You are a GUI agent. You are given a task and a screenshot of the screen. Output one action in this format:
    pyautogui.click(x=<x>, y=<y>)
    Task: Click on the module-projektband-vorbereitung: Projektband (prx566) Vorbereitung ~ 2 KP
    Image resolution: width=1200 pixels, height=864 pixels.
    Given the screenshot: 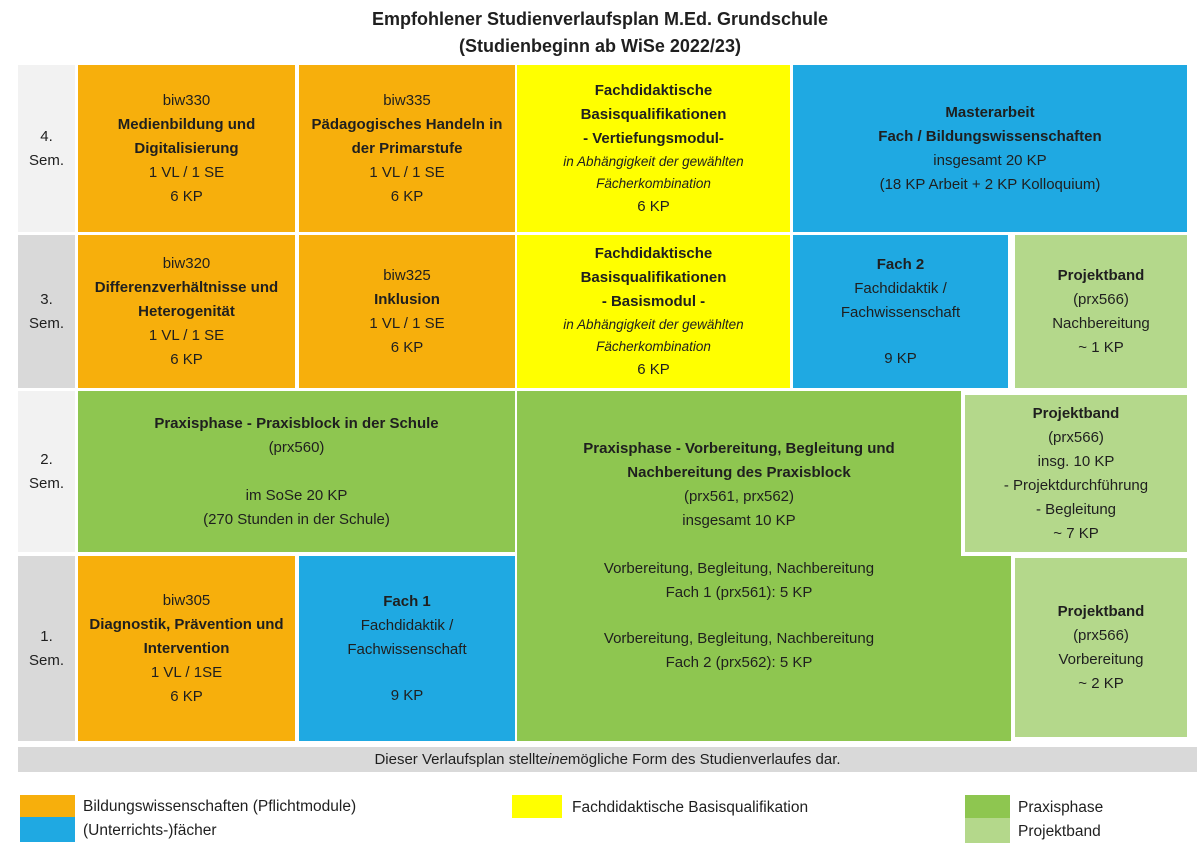 What is the action you would take?
    pyautogui.click(x=1101, y=647)
    